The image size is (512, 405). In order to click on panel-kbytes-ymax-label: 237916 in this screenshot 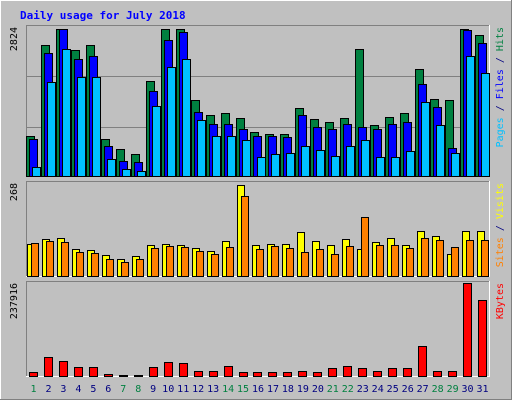, I will do `click(14, 301)`.